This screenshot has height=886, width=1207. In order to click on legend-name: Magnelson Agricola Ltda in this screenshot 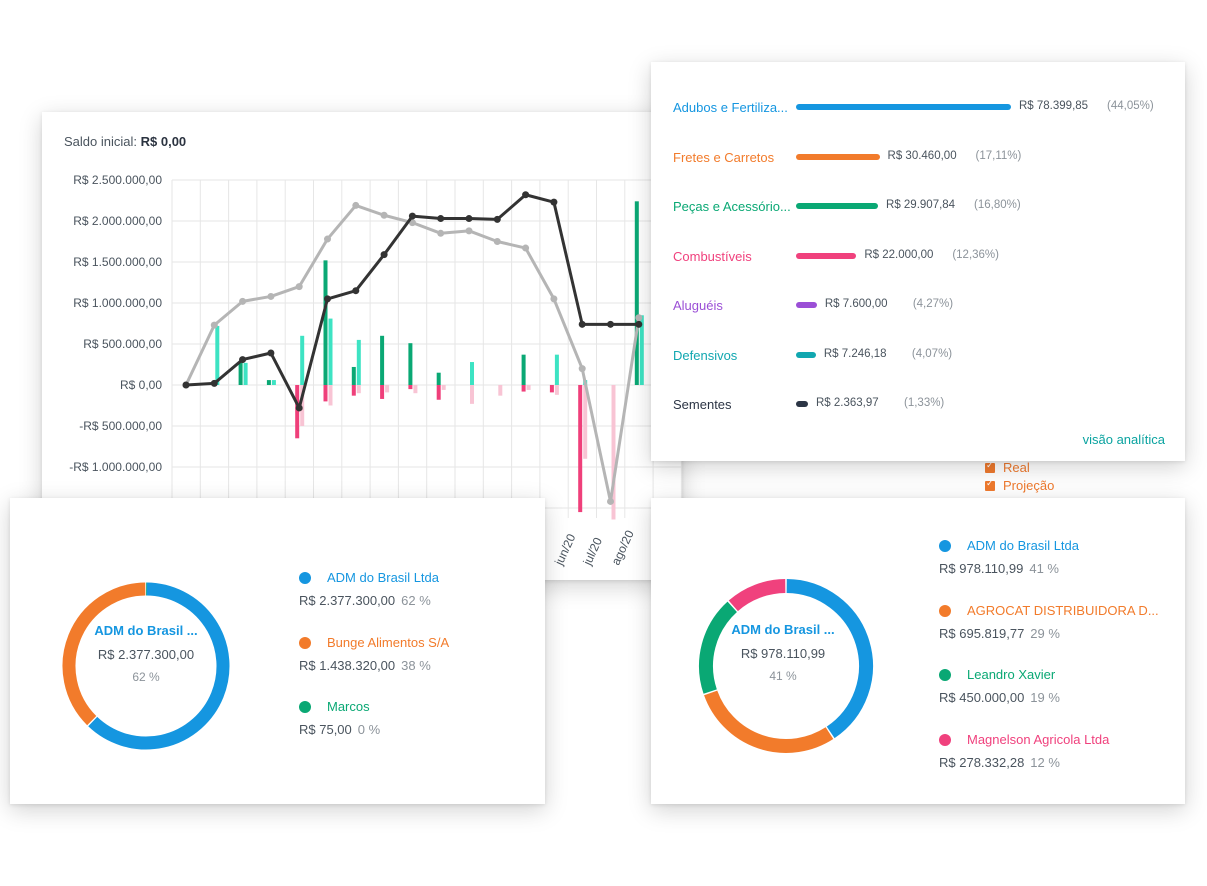, I will do `click(1038, 739)`.